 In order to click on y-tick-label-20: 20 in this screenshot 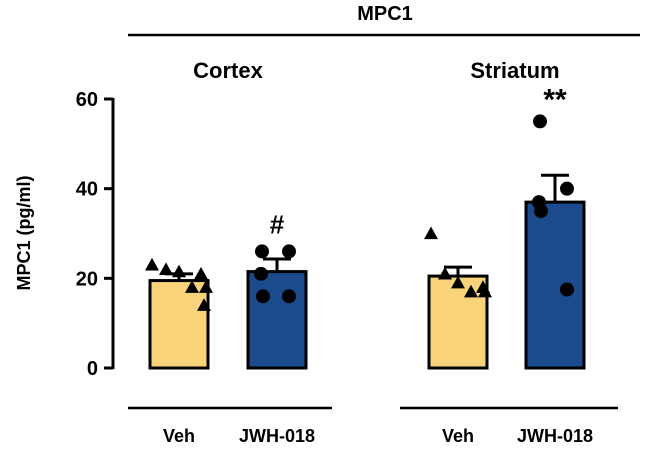, I will do `click(87, 279)`.